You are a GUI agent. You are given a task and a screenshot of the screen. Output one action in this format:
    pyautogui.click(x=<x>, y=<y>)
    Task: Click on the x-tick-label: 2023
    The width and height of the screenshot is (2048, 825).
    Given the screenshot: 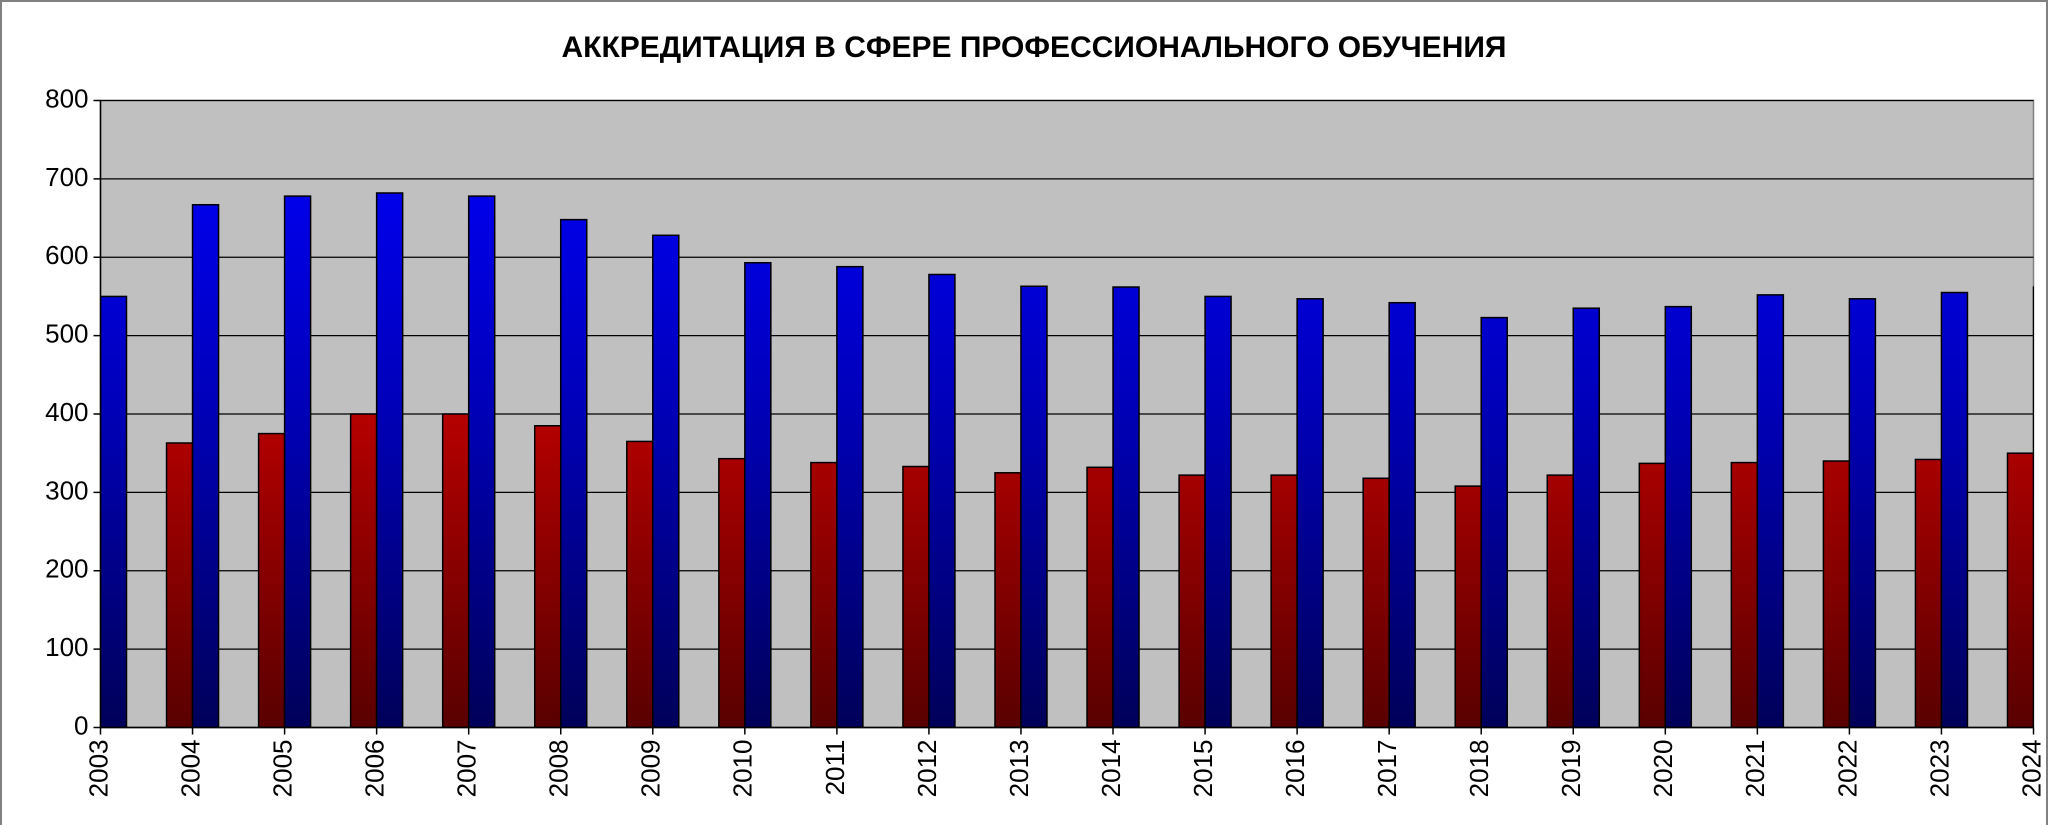 What is the action you would take?
    pyautogui.click(x=1939, y=769)
    